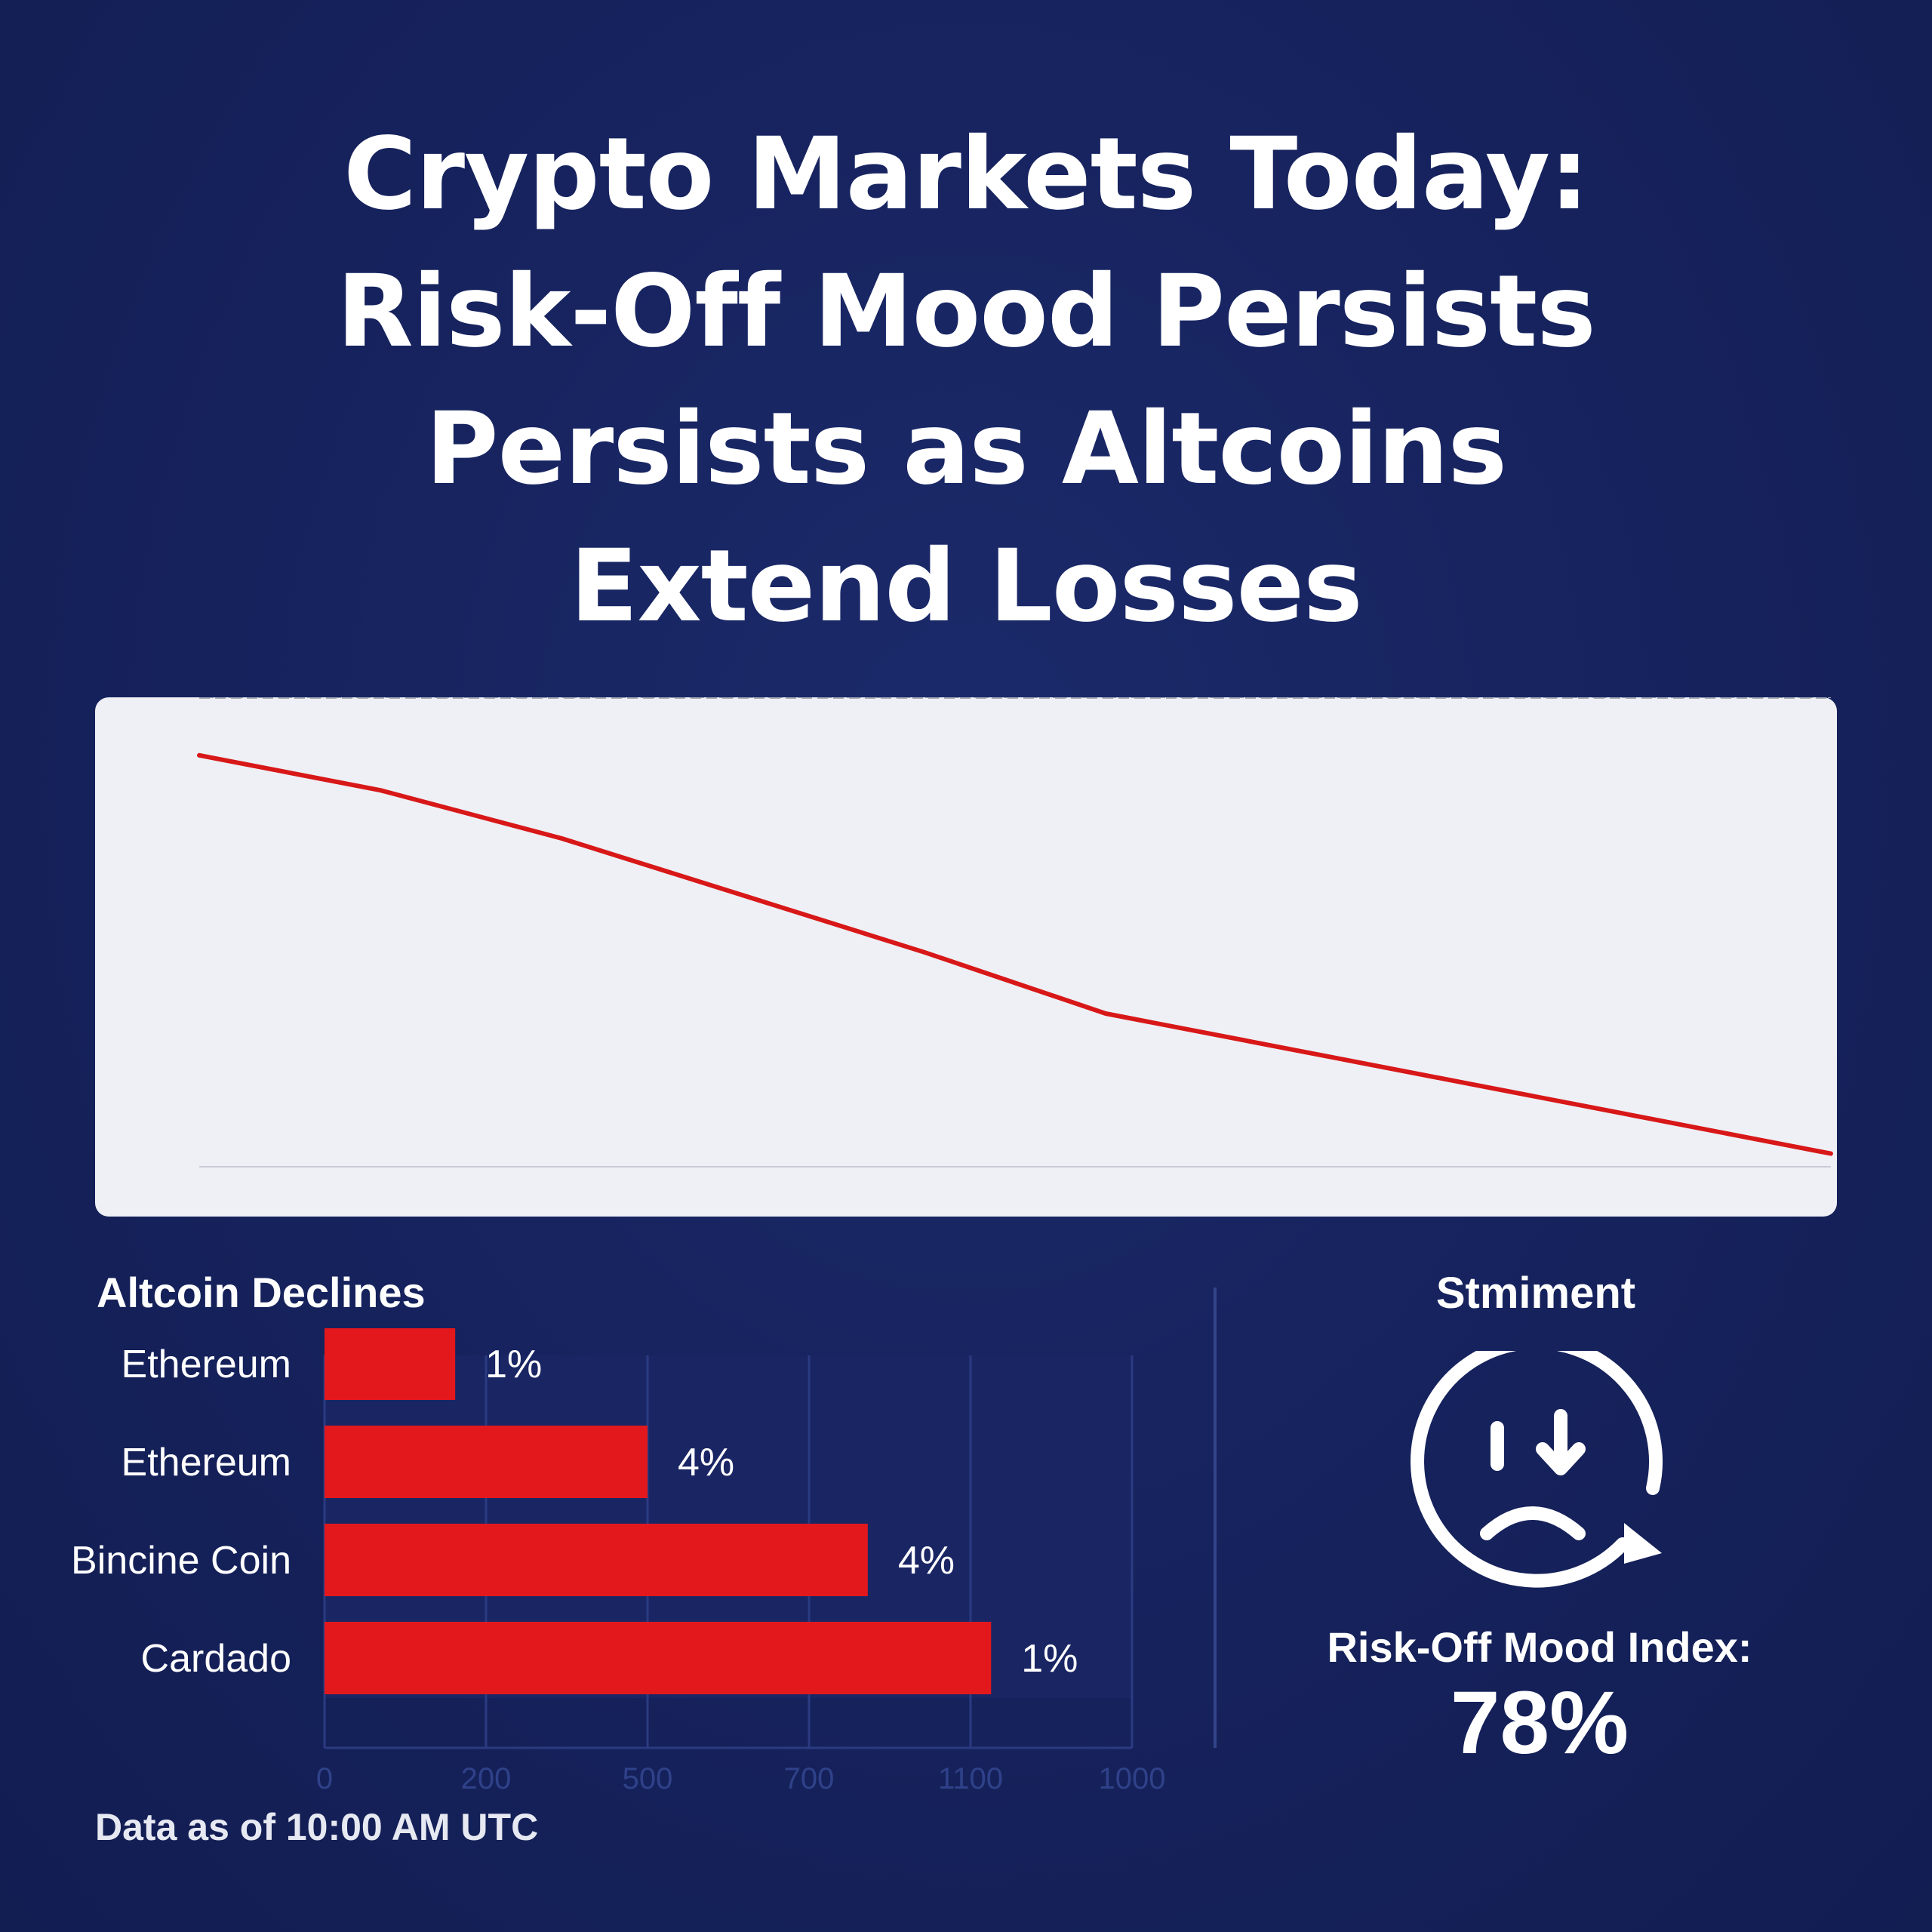  Describe the element at coordinates (1537, 1469) in the screenshot. I see `sad-face-down-arrow-icon` at that location.